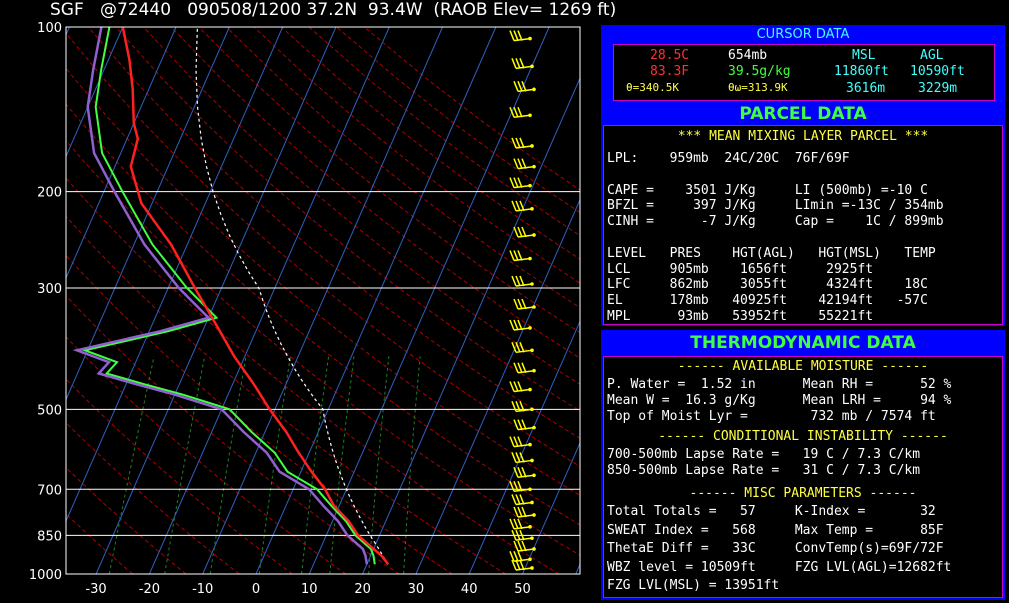 This screenshot has height=603, width=1009. What do you see at coordinates (764, 470) in the screenshot?
I see `inst-line: 850-500mb Lapse Rate = 31 C / 7.3 C/km` at bounding box center [764, 470].